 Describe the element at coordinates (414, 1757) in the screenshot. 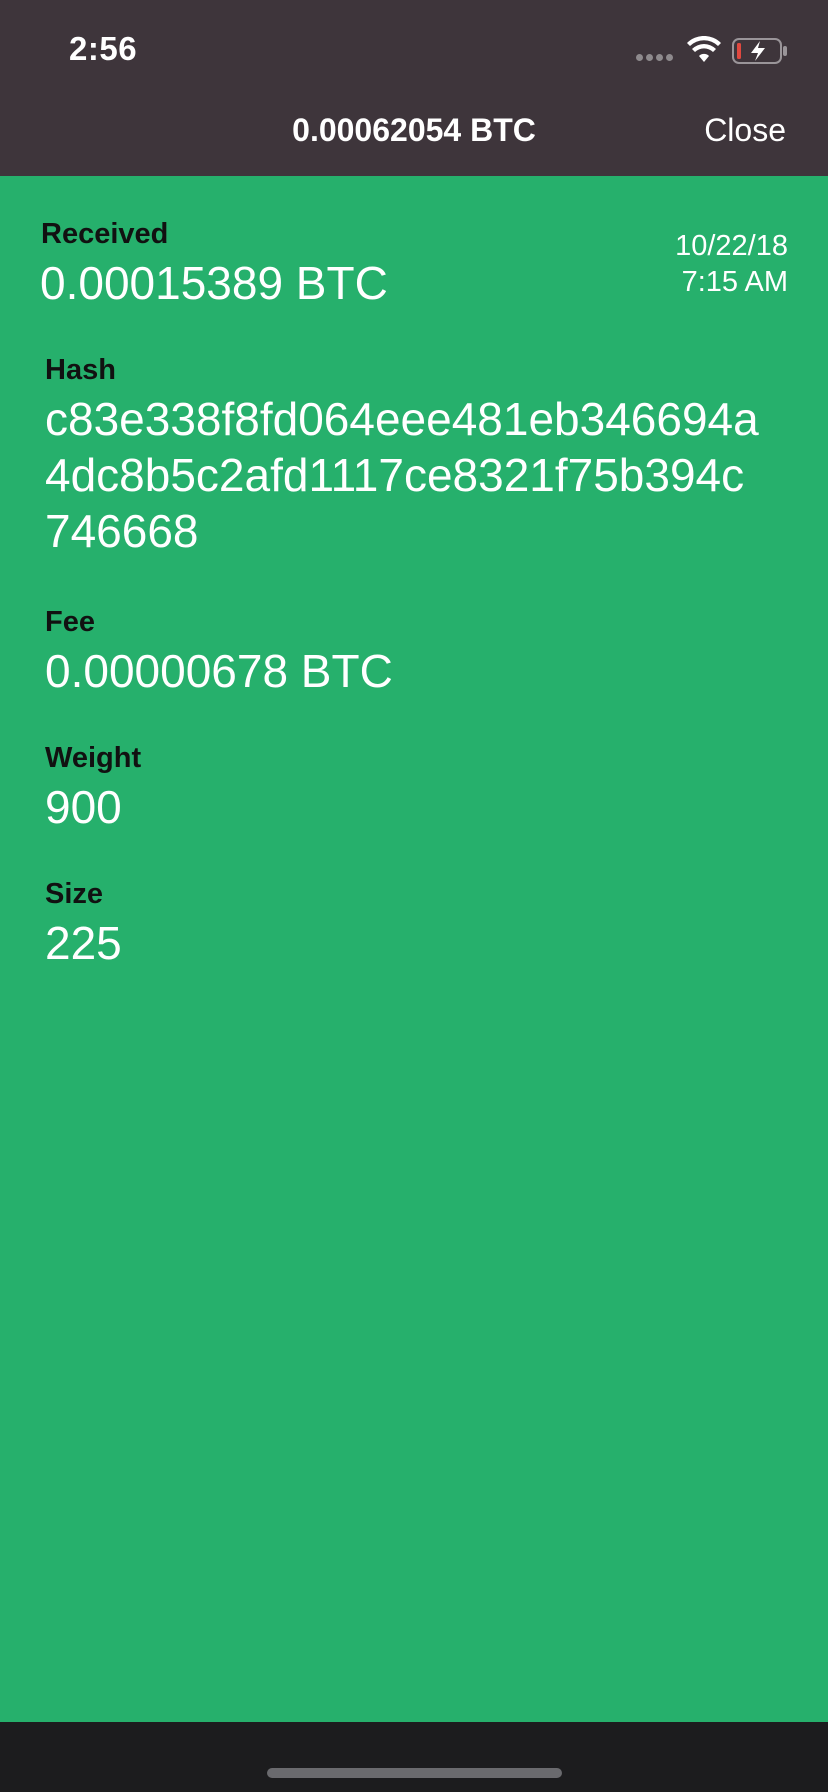

I see `bottom-bar` at that location.